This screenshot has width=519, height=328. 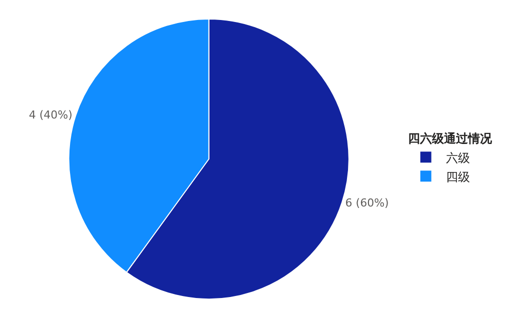 I want to click on legend-label: 四级, so click(x=458, y=177).